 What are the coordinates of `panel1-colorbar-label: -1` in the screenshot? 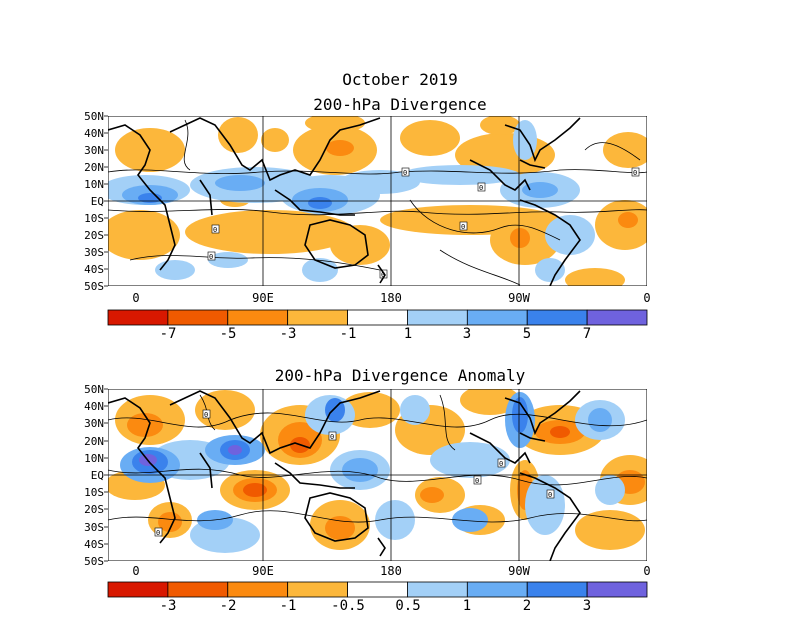 It's located at (348, 334).